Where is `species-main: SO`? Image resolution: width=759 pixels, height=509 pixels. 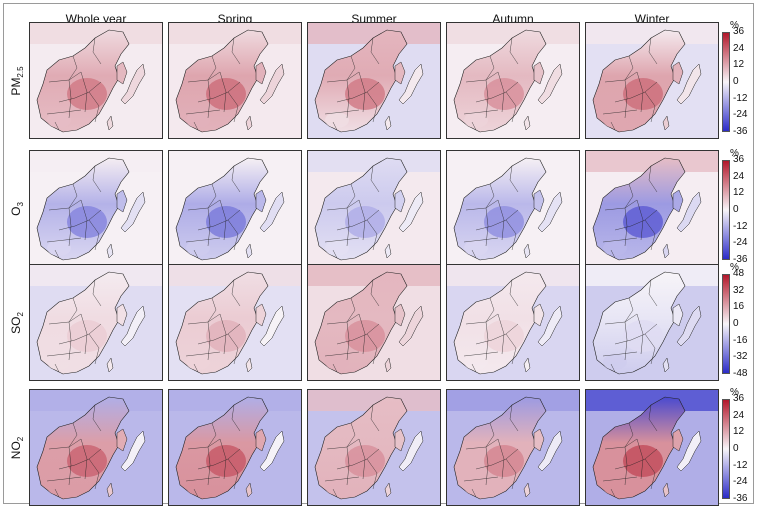
species-main: SO is located at coordinates (15, 325).